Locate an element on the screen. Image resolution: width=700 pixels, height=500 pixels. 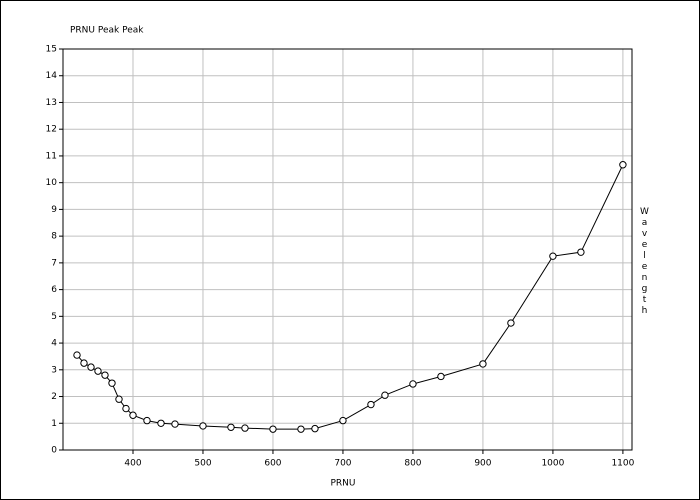
x-tick-label: 1000 is located at coordinates (552, 464).